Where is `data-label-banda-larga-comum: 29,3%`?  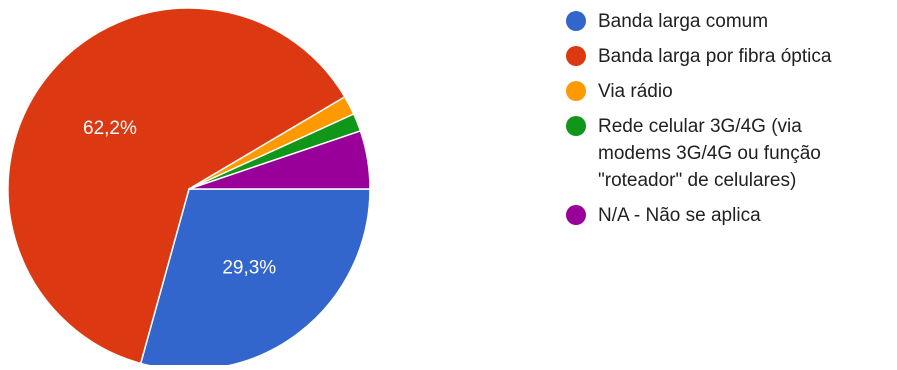
data-label-banda-larga-comum: 29,3% is located at coordinates (249, 268).